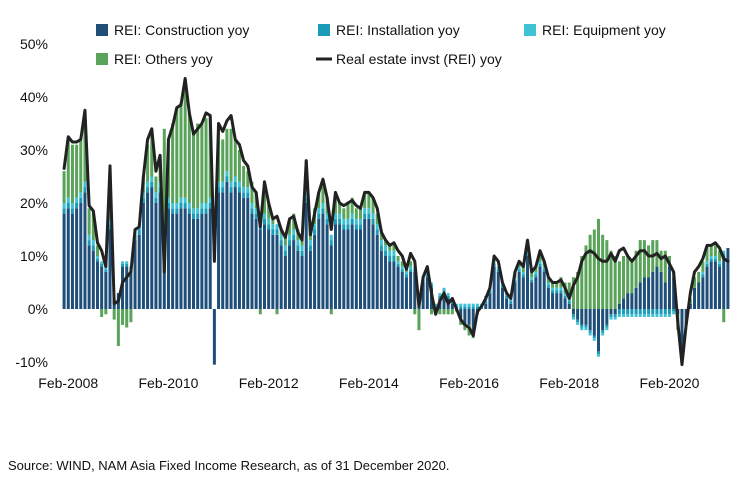 This screenshot has width=748, height=486. What do you see at coordinates (68, 383) in the screenshot?
I see `x-tick-label: Feb-2008` at bounding box center [68, 383].